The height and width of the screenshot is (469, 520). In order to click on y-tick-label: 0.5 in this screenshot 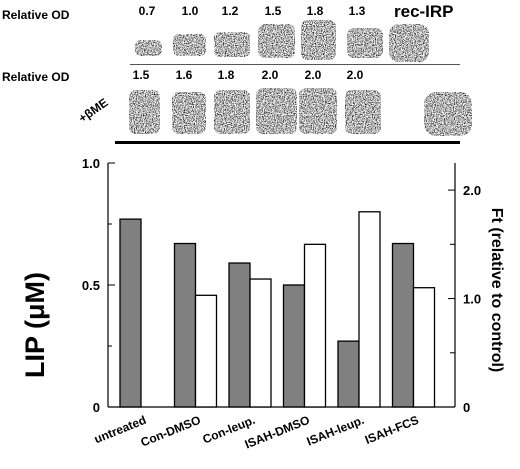, I will do `click(91, 285)`.